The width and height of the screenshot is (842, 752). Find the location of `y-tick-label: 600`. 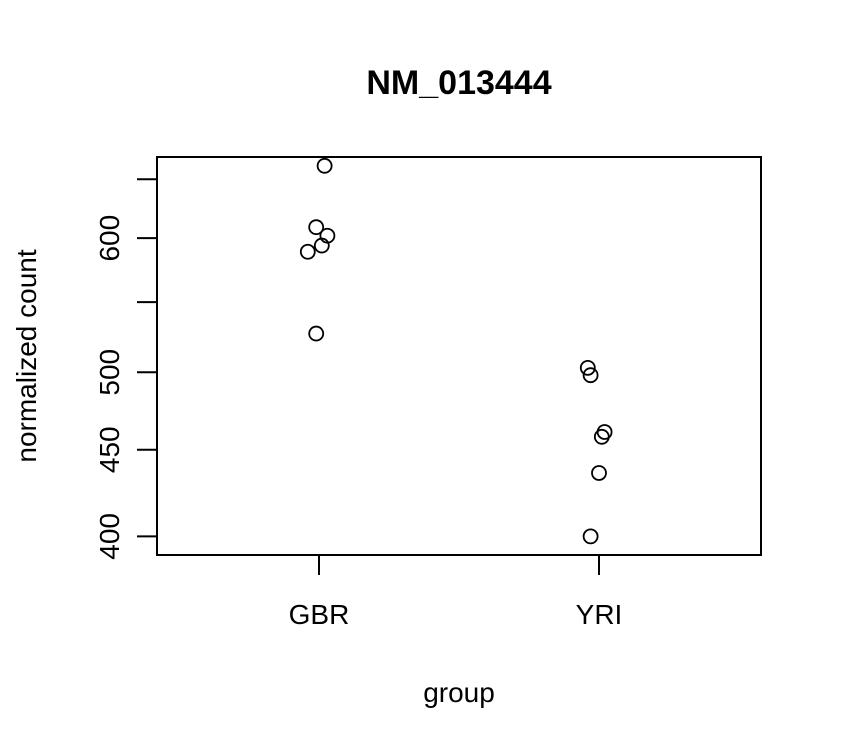

y-tick-label: 600 is located at coordinates (109, 238).